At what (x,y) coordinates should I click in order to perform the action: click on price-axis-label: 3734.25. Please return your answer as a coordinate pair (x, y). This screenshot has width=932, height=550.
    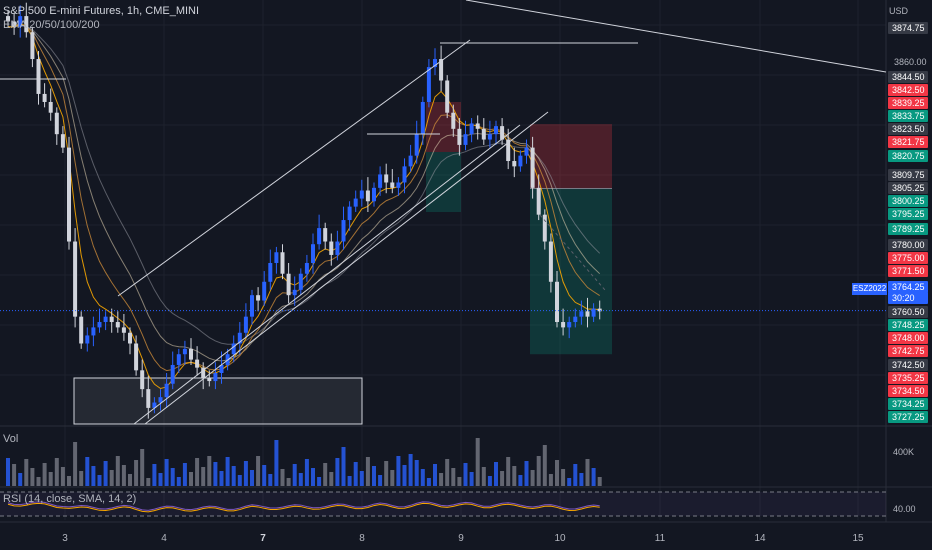
    Looking at the image, I should click on (908, 404).